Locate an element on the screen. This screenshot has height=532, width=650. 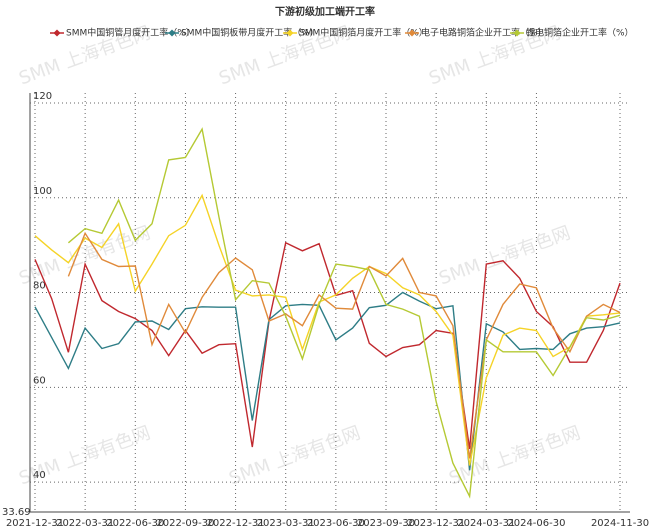
chart-title: 下游初级加工端开工率 is located at coordinates (325, 11).